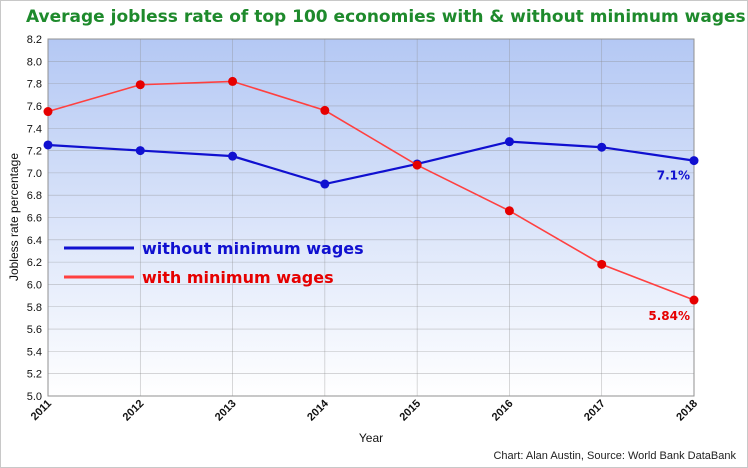  What do you see at coordinates (34, 152) in the screenshot?
I see `y-tick-label: 7.2` at bounding box center [34, 152].